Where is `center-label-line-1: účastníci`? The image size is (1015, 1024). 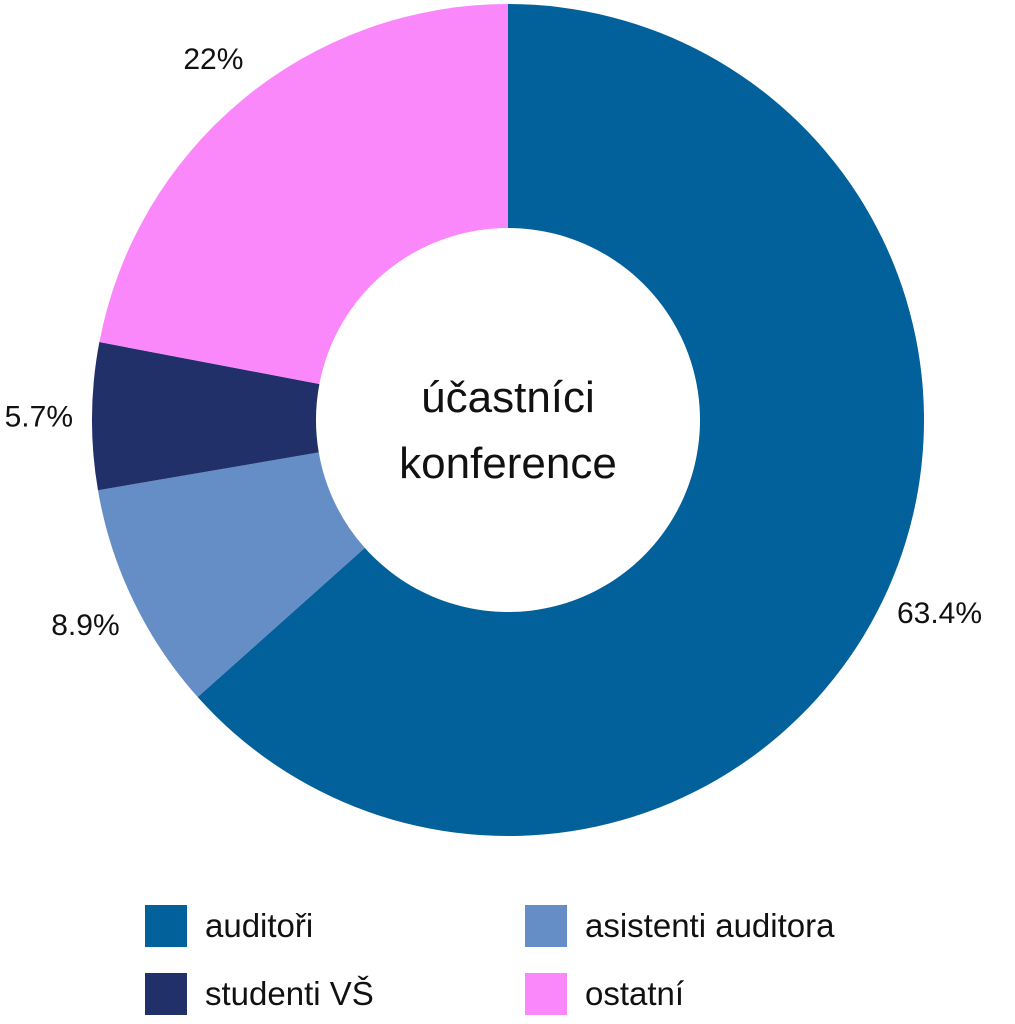 center-label-line-1: účastníci is located at coordinates (508, 397).